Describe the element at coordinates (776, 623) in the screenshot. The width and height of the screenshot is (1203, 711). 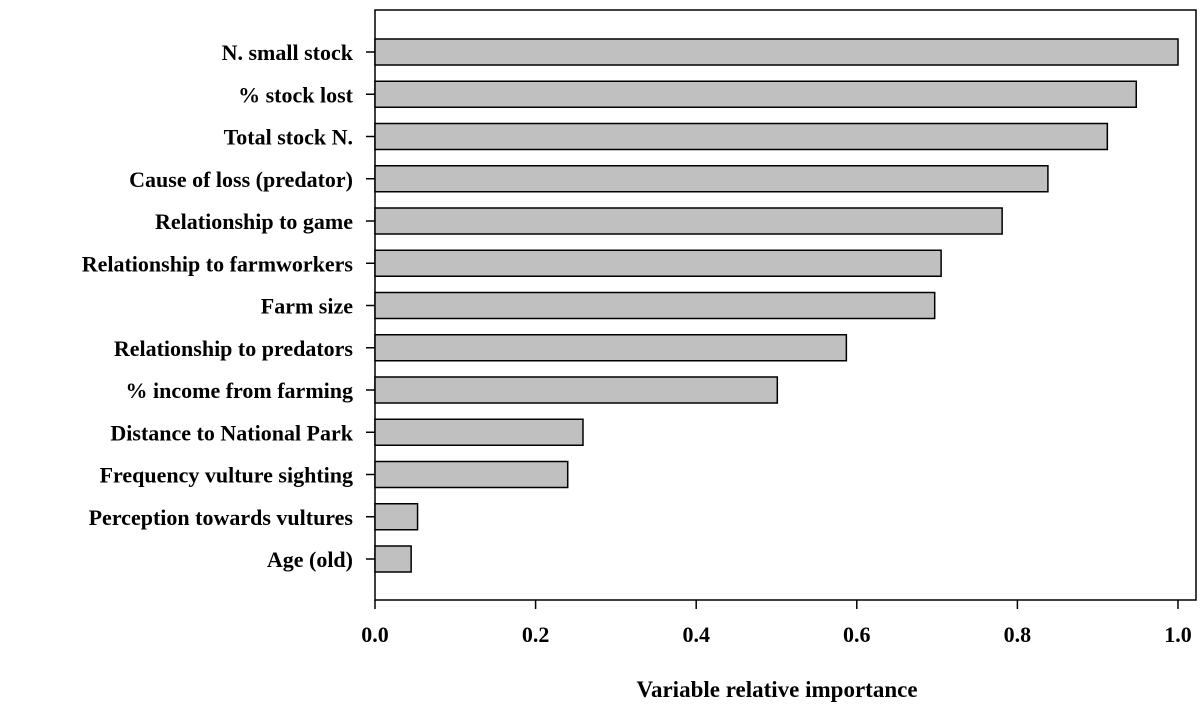
I see `x-ticks-group: 0.0 0.2 0.4 0.6 0.8 1.0` at that location.